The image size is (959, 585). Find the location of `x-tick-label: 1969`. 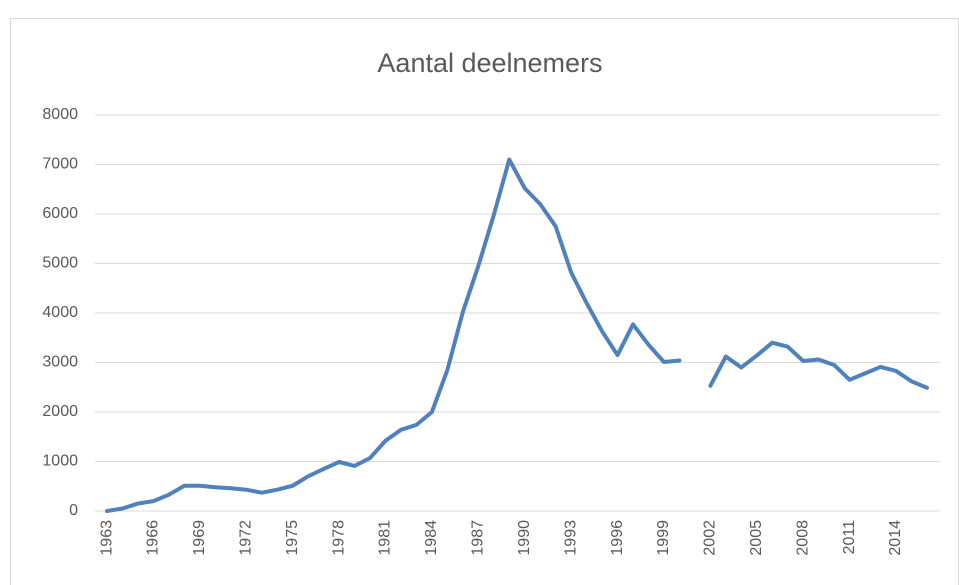

x-tick-label: 1969 is located at coordinates (199, 538).